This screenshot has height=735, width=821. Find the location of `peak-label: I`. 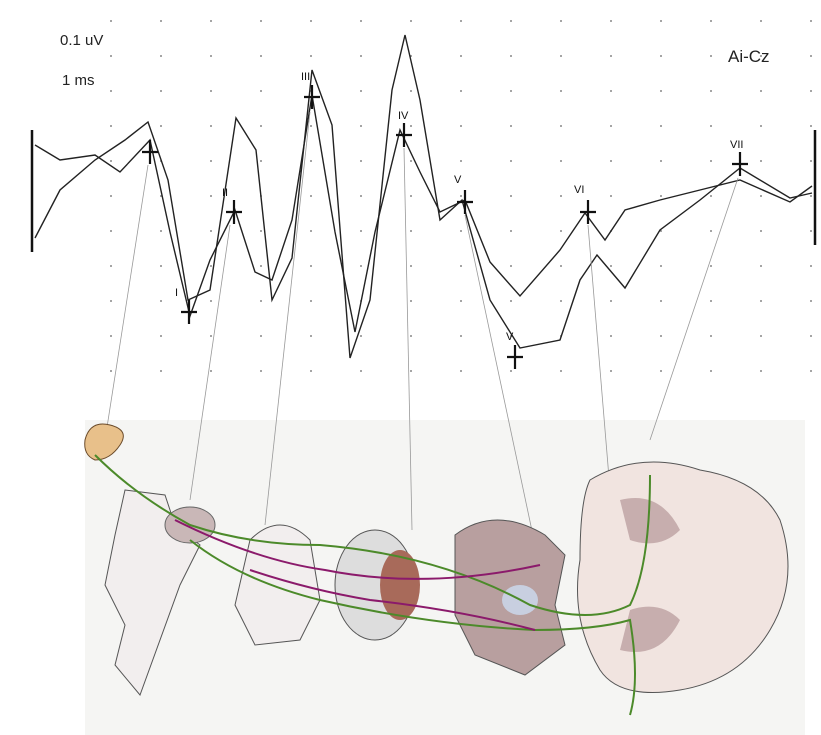

peak-label: I is located at coordinates (176, 293).